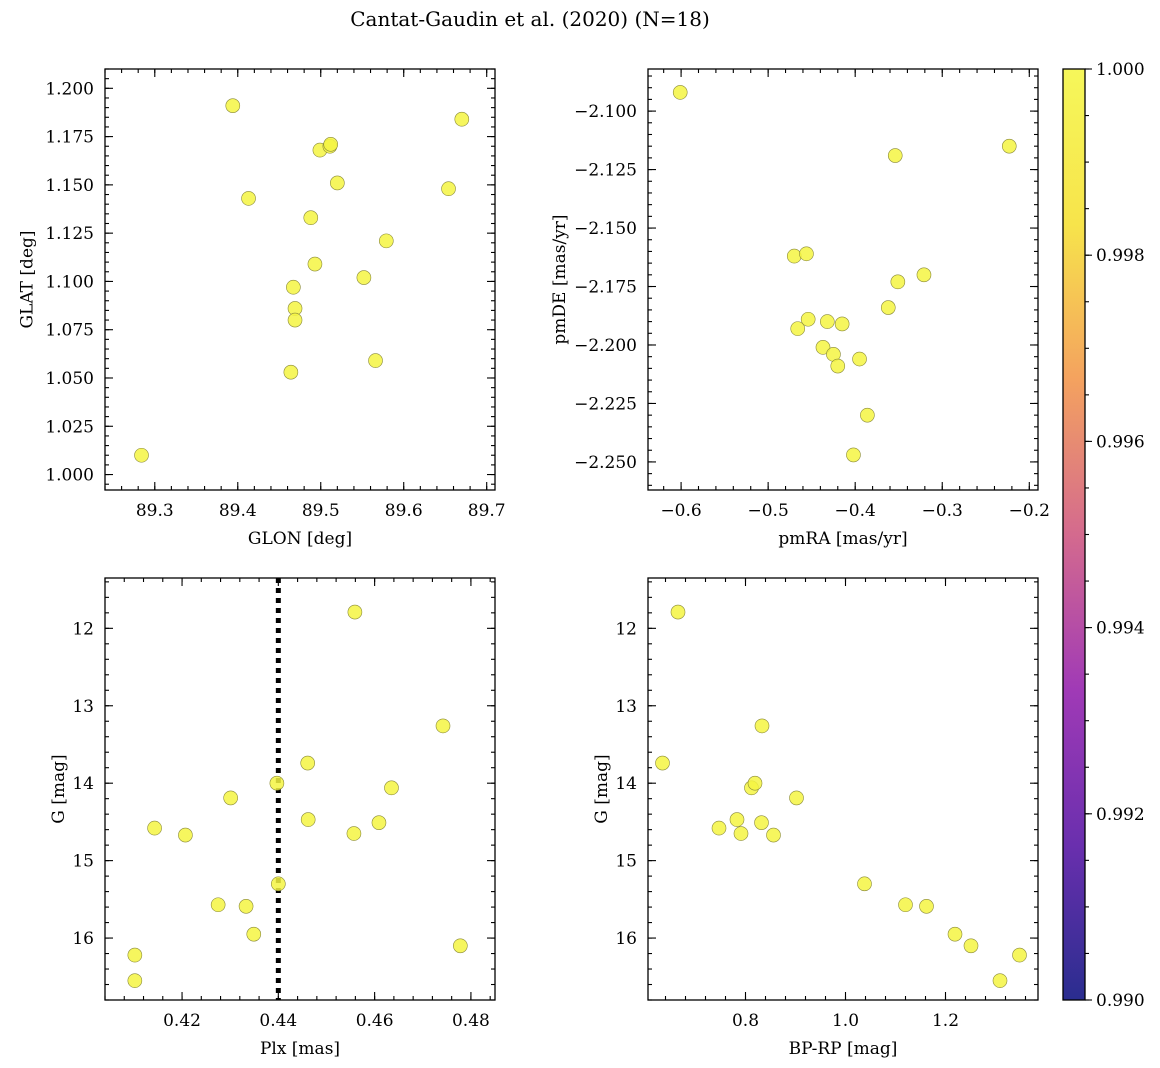  Describe the element at coordinates (1103, 535) in the screenshot. I see `colorbar: 0.990 0.992 0.994 0.996 0.998 1.000` at that location.